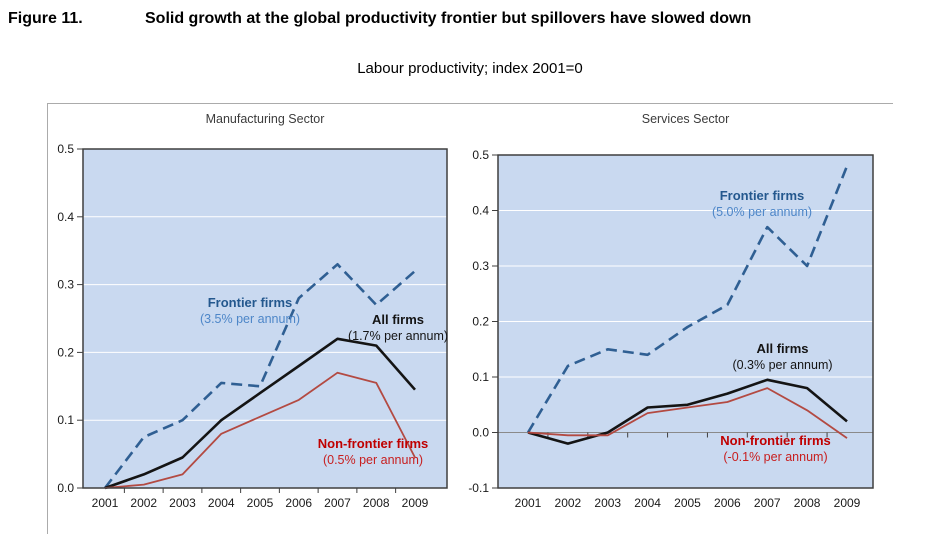  What do you see at coordinates (398, 328) in the screenshot?
I see `annotation-all-firms-manufacturing: All firms (1.7% per annum)` at bounding box center [398, 328].